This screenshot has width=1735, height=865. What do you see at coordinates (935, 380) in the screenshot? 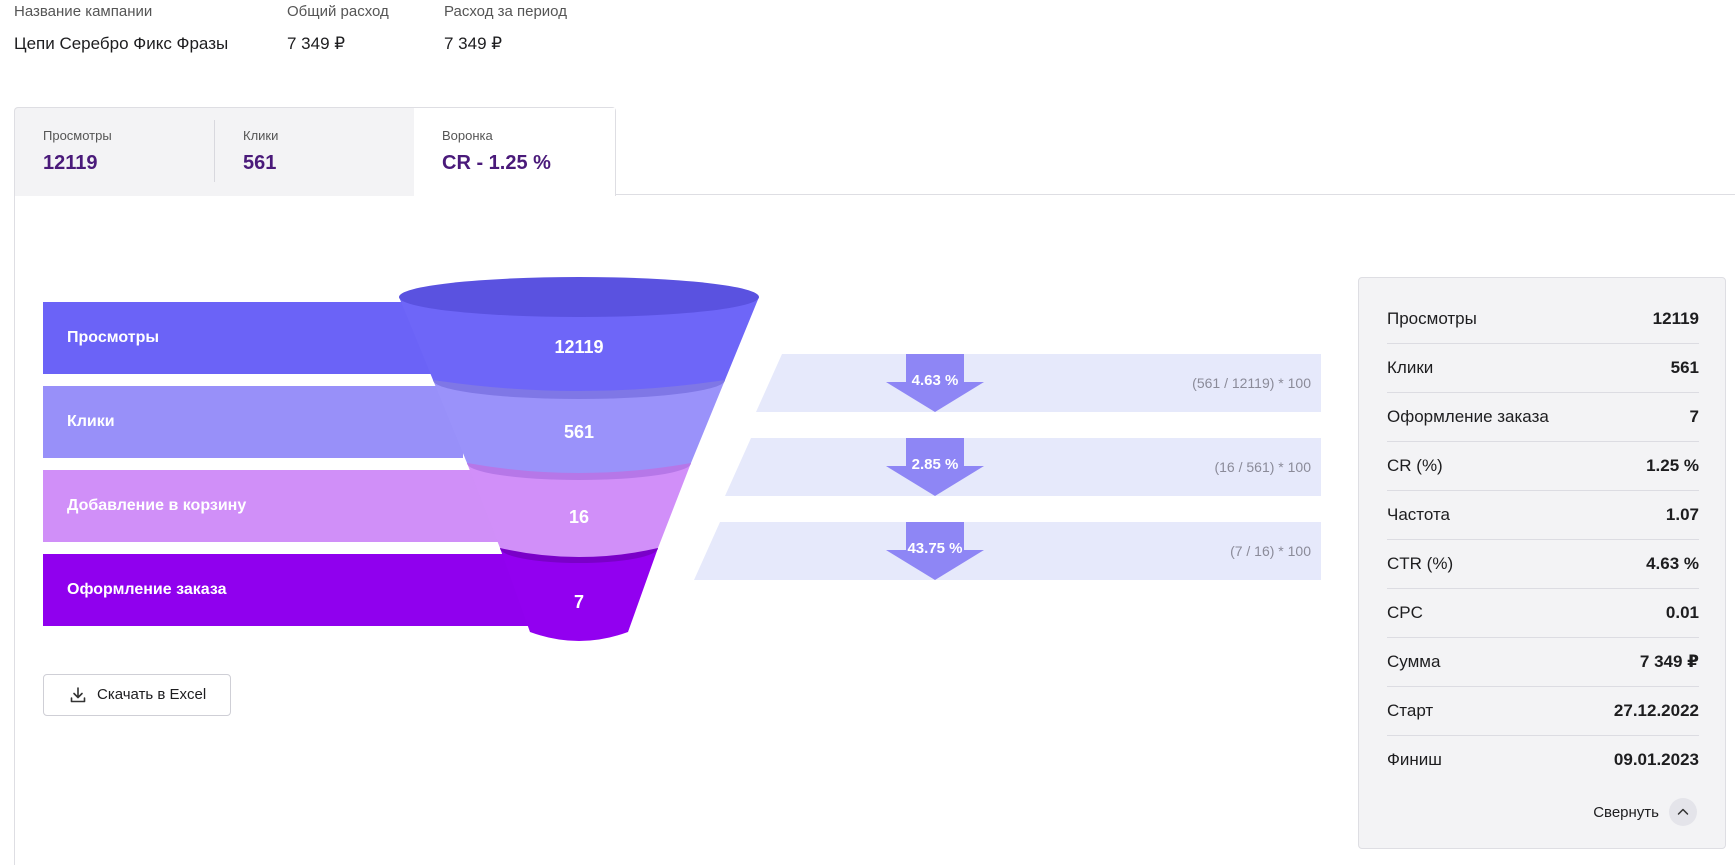
I see `conversion-percent-1: 4.63 %` at bounding box center [935, 380].